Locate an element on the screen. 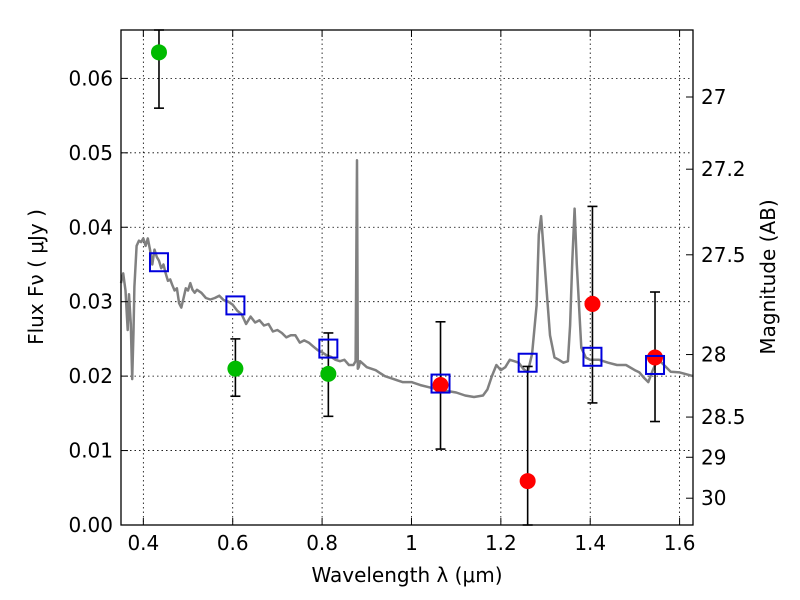 This screenshot has height=600, width=800. y-tick-label: 0.06 is located at coordinates (90, 78).